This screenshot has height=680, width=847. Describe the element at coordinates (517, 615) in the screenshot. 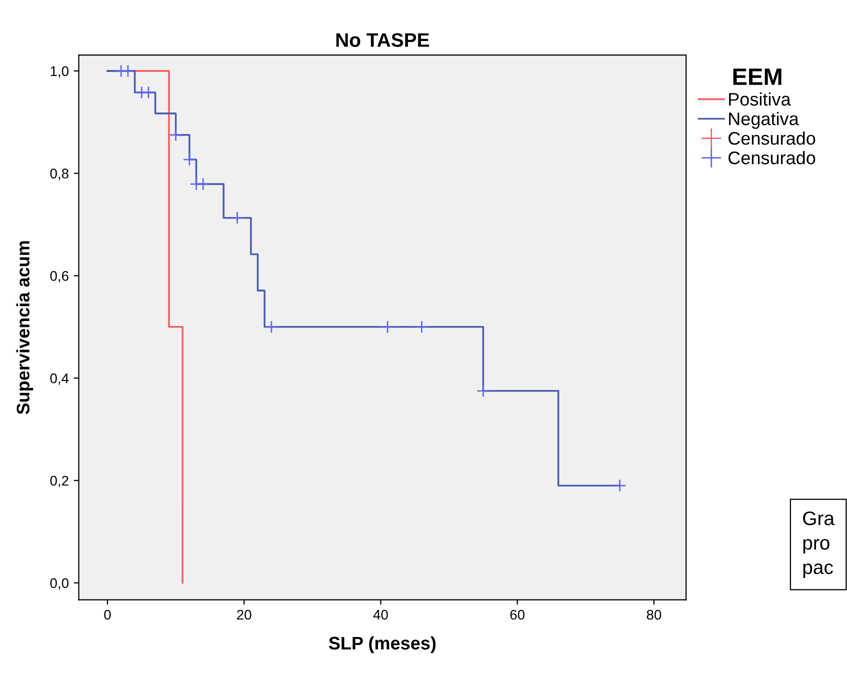

I see `x-tick-label: 60` at that location.